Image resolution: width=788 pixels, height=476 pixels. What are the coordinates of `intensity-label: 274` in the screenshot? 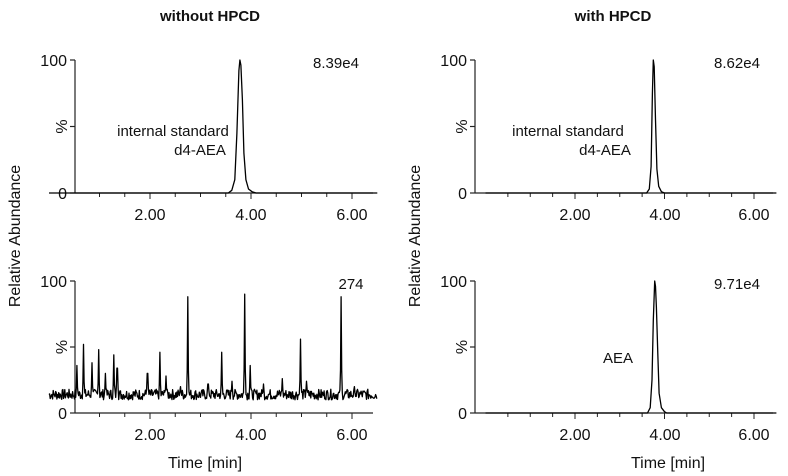 It's located at (350, 284).